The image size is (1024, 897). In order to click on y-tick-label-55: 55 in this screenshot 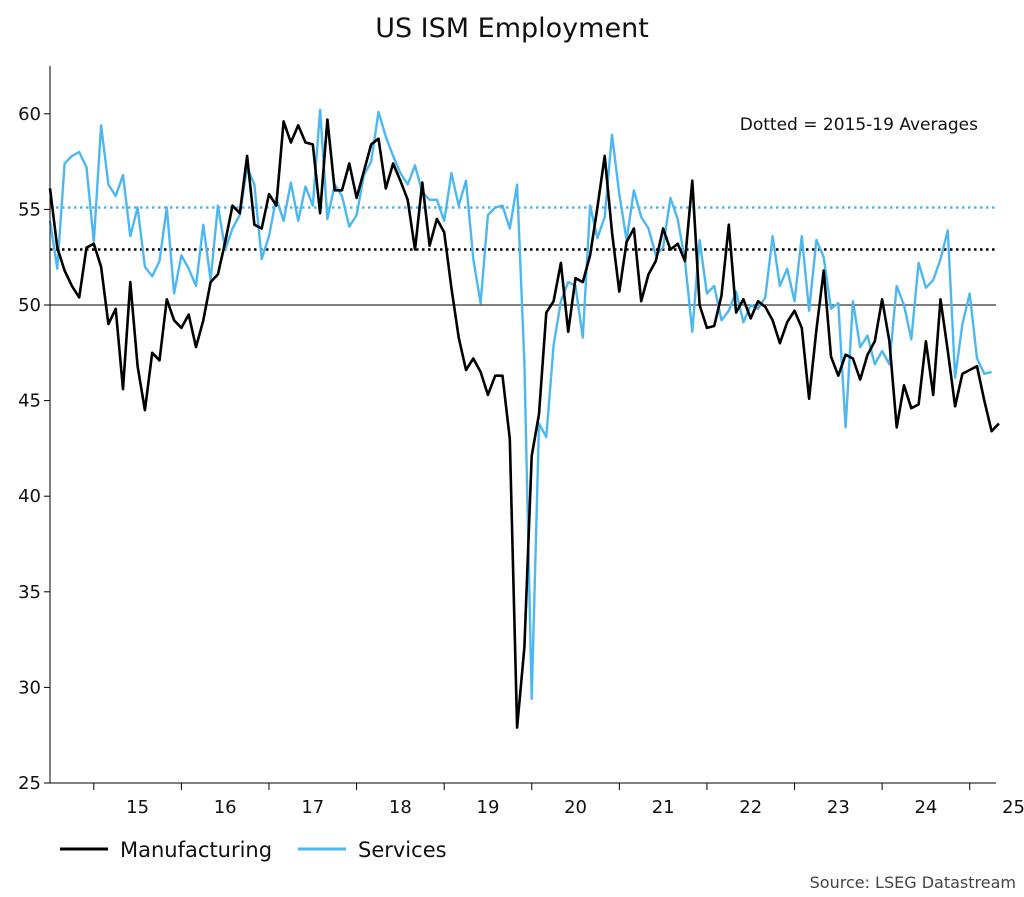, I will do `click(29, 209)`.